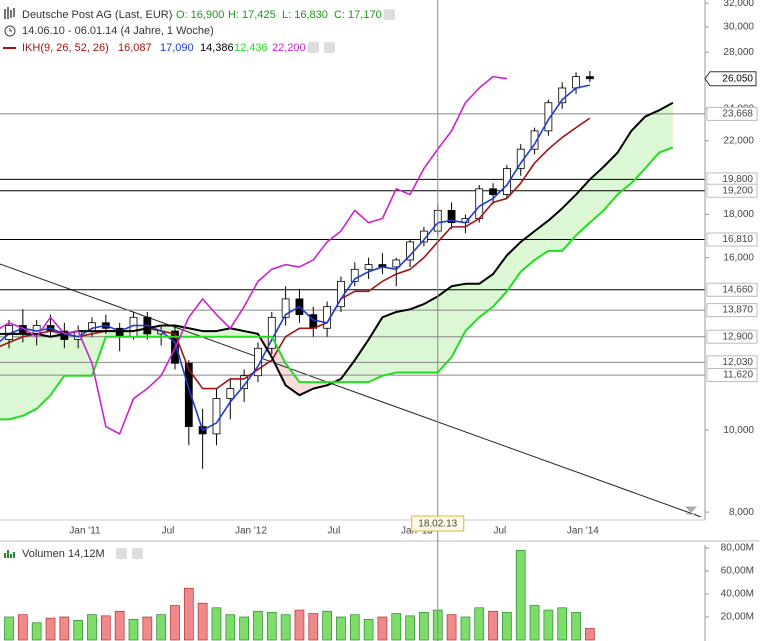 This screenshot has width=760, height=641. I want to click on ohlc-readout: H: 17,425, so click(252, 15).